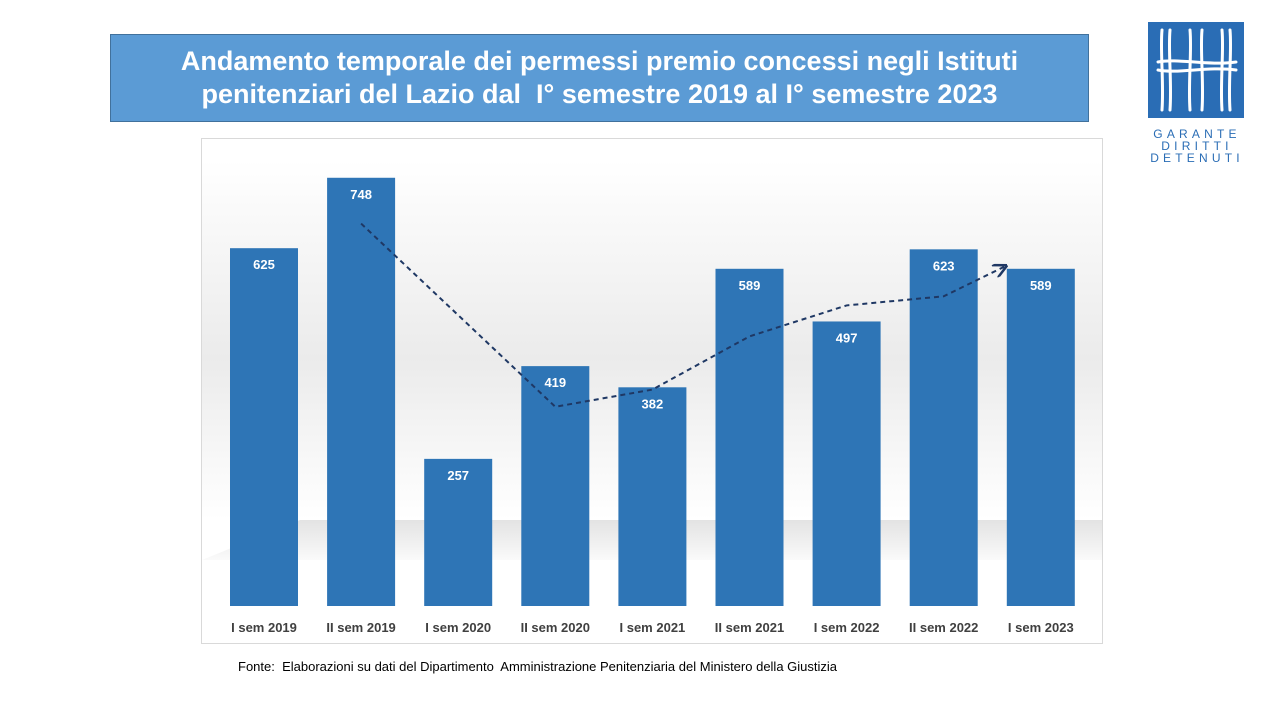 This screenshot has width=1280, height=720. What do you see at coordinates (847, 337) in the screenshot?
I see `data-label-6: 497` at bounding box center [847, 337].